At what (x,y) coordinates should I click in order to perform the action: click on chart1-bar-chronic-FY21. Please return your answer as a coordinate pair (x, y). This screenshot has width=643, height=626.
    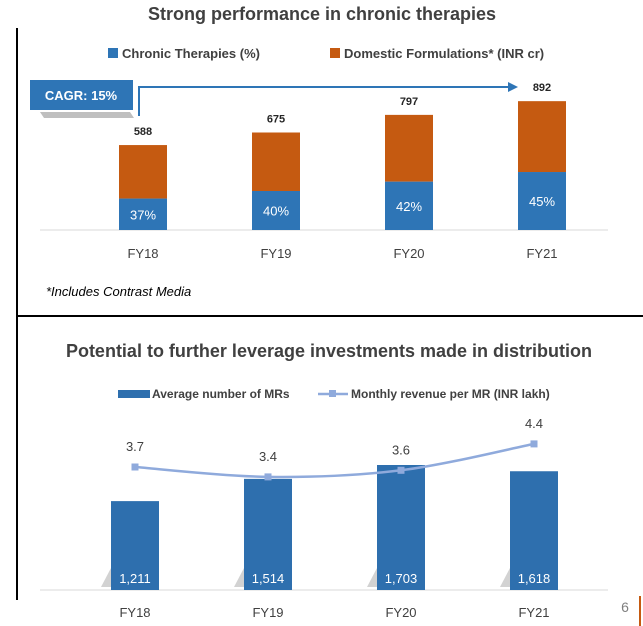
    Looking at the image, I should click on (542, 201).